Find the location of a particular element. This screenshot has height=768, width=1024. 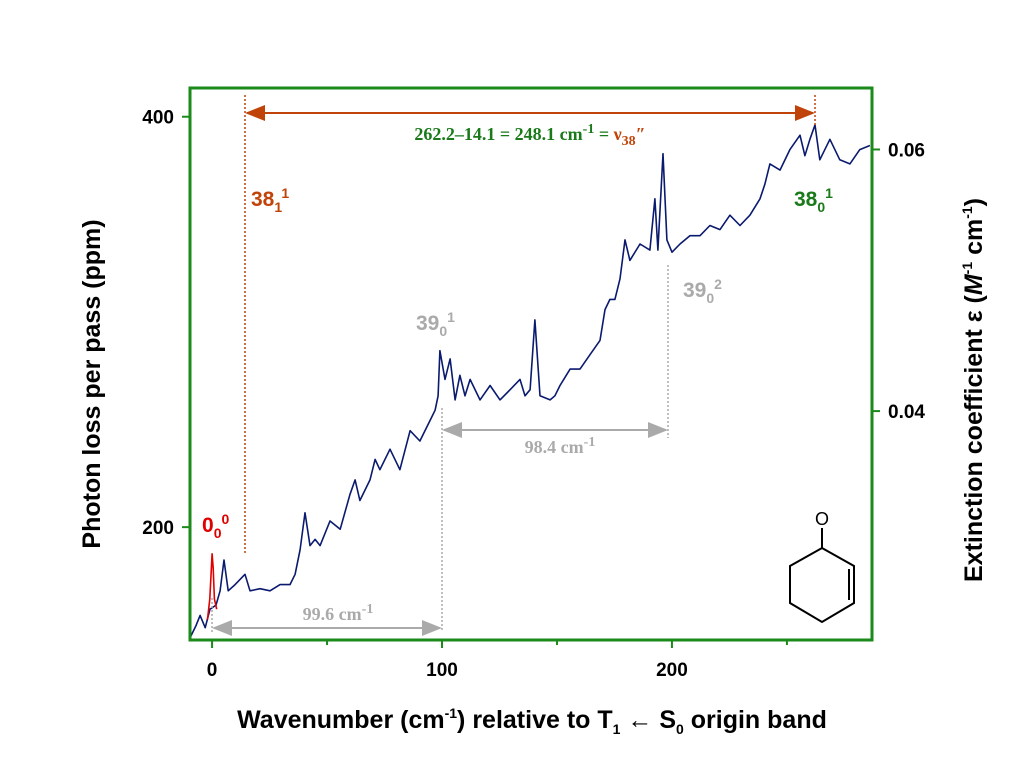

annotation: 99.6 cm-1 is located at coordinates (338, 613).